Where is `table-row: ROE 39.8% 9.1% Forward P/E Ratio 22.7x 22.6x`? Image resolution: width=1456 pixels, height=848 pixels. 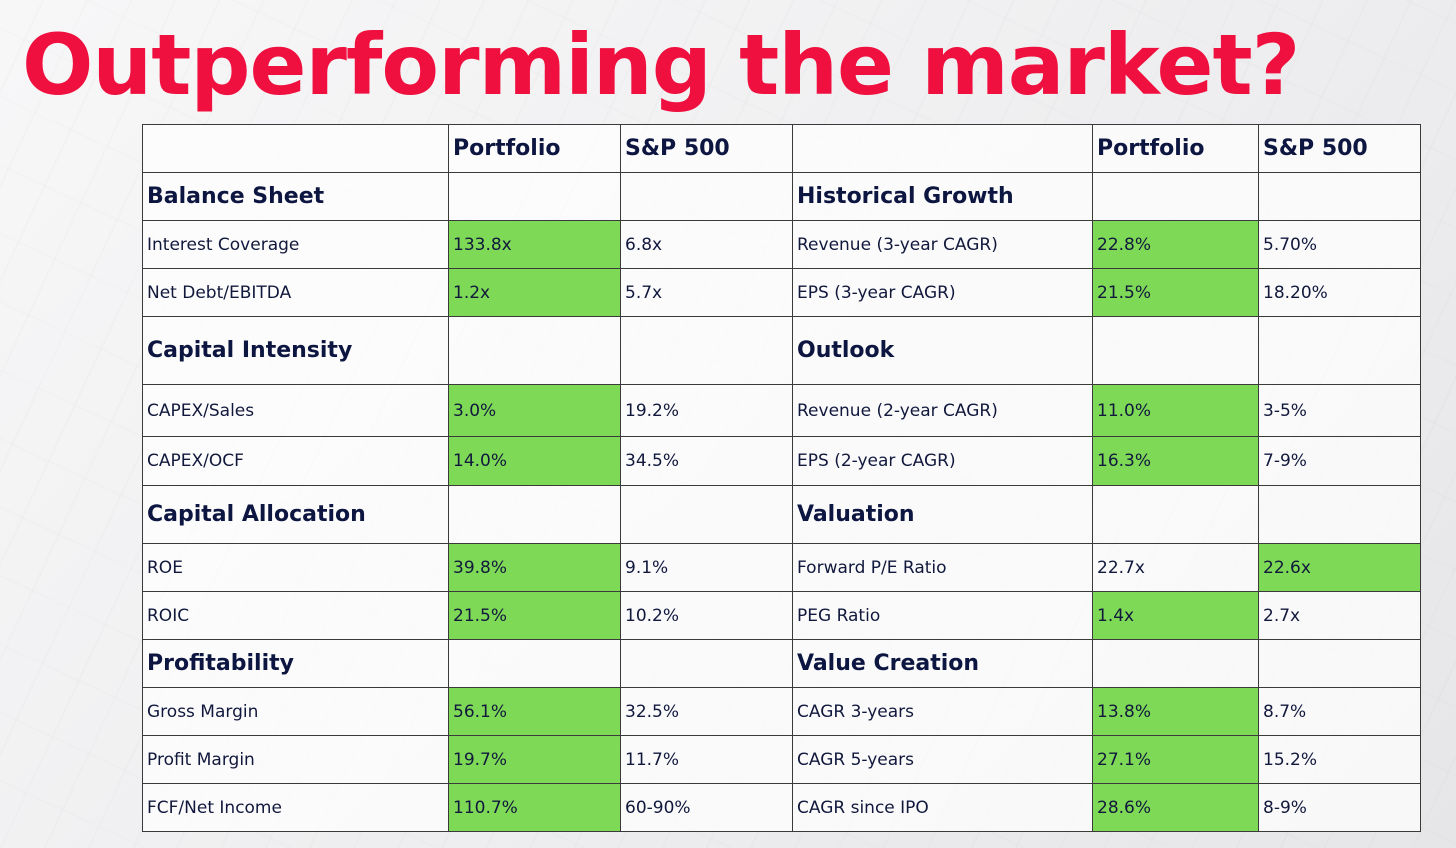
table-row: ROE 39.8% 9.1% Forward P/E Ratio 22.7x 22.6x is located at coordinates (781, 567).